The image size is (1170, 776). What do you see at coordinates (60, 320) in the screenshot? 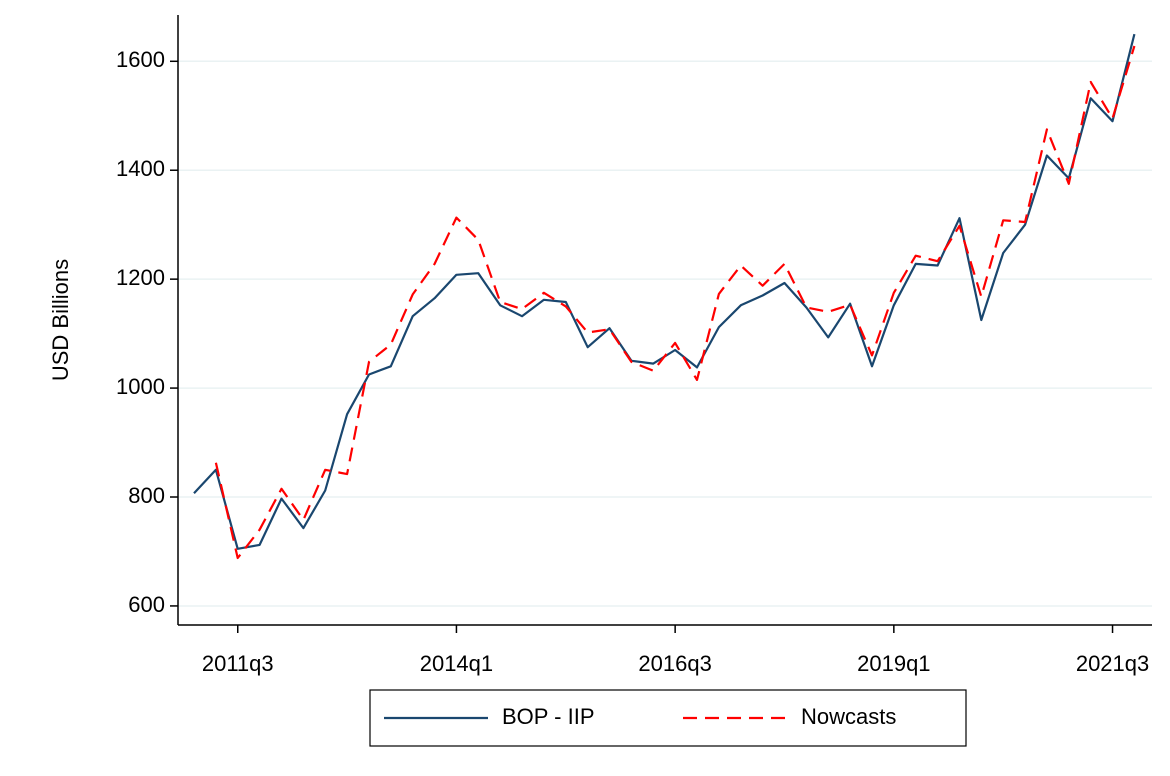
I see `y-axis-label: USD Billions` at bounding box center [60, 320].